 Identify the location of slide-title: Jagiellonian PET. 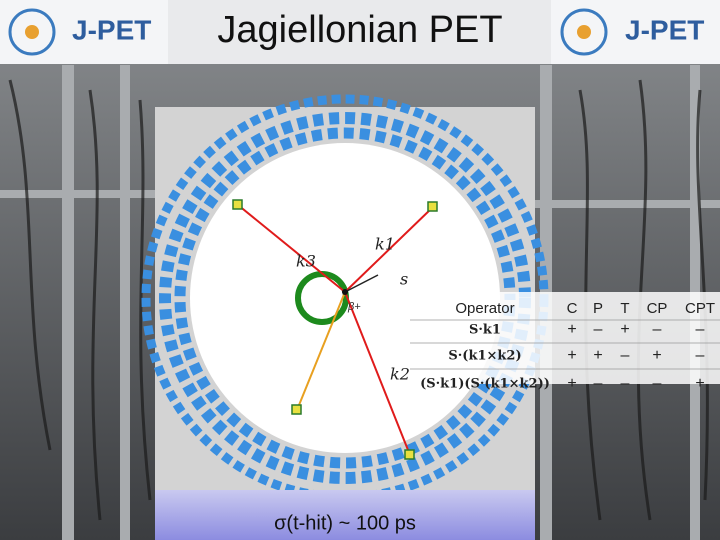
(359, 30).